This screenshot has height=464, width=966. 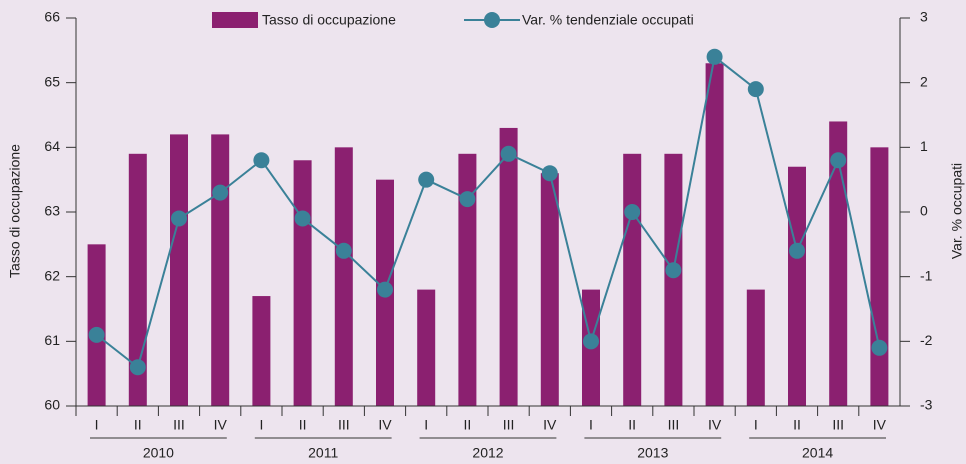 What do you see at coordinates (492, 20) in the screenshot?
I see `legend-marker` at bounding box center [492, 20].